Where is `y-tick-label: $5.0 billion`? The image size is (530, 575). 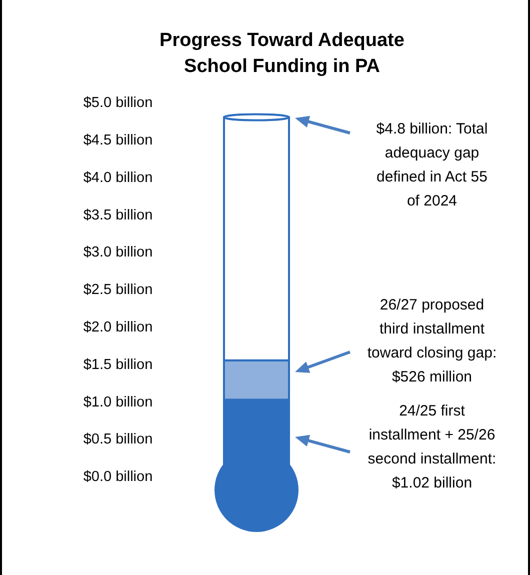
y-tick-label: $5.0 billion is located at coordinates (118, 103).